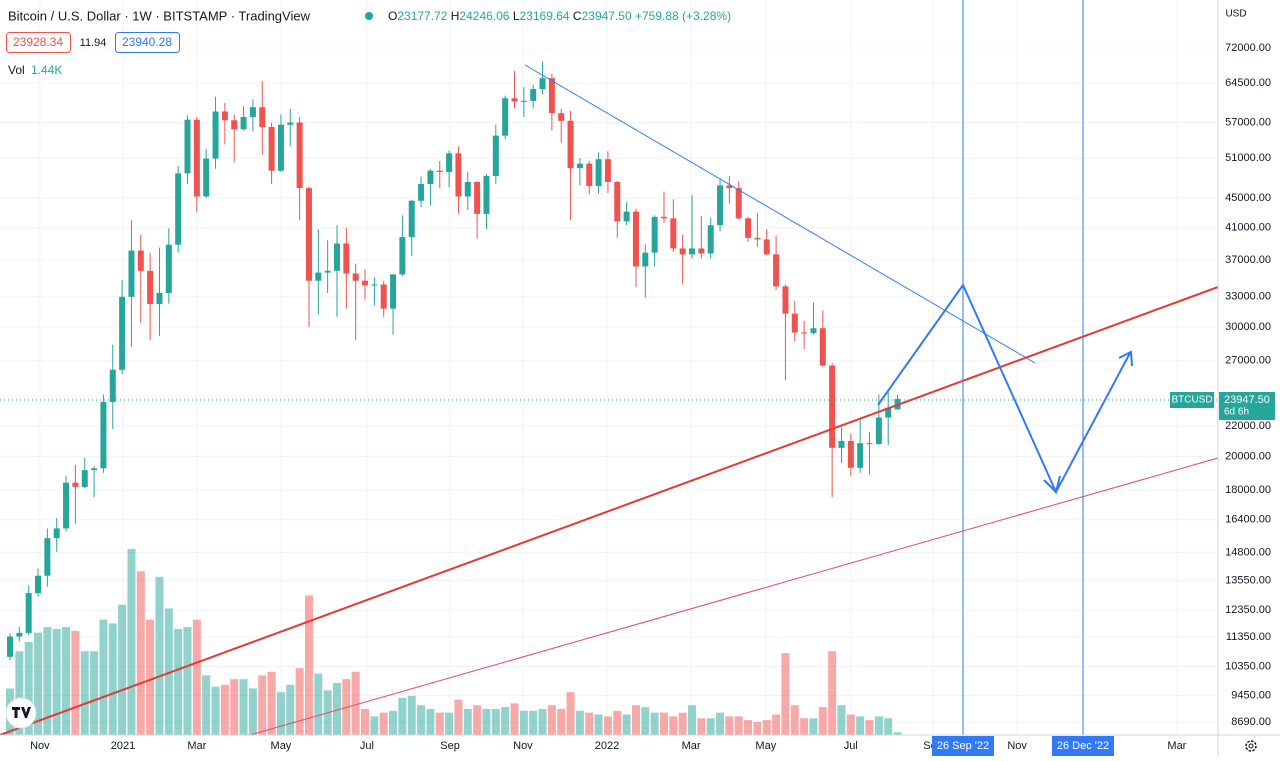 The height and width of the screenshot is (761, 1280). I want to click on x-tick-label: 2021, so click(123, 746).